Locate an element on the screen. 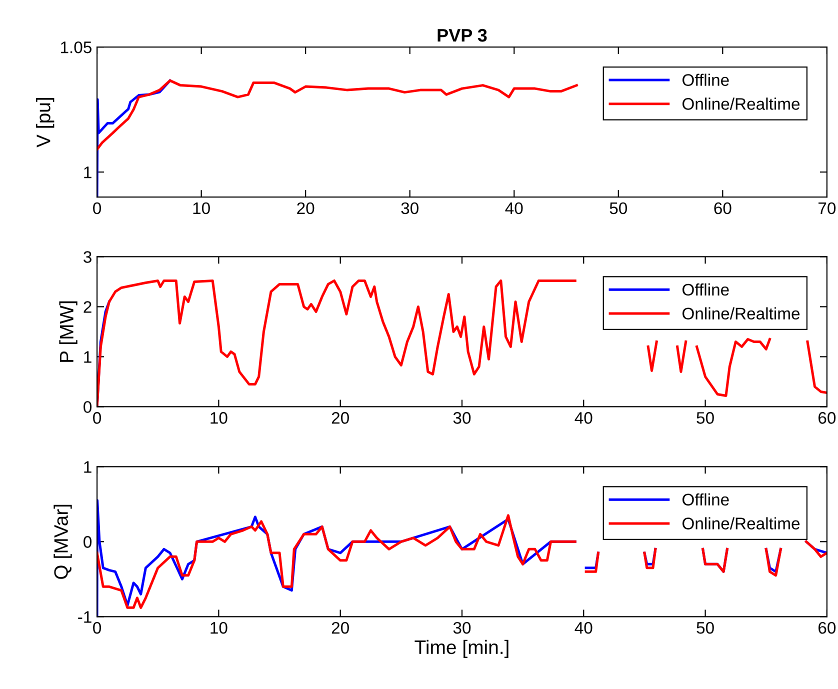  chart-title: PVP 3 is located at coordinates (462, 35).